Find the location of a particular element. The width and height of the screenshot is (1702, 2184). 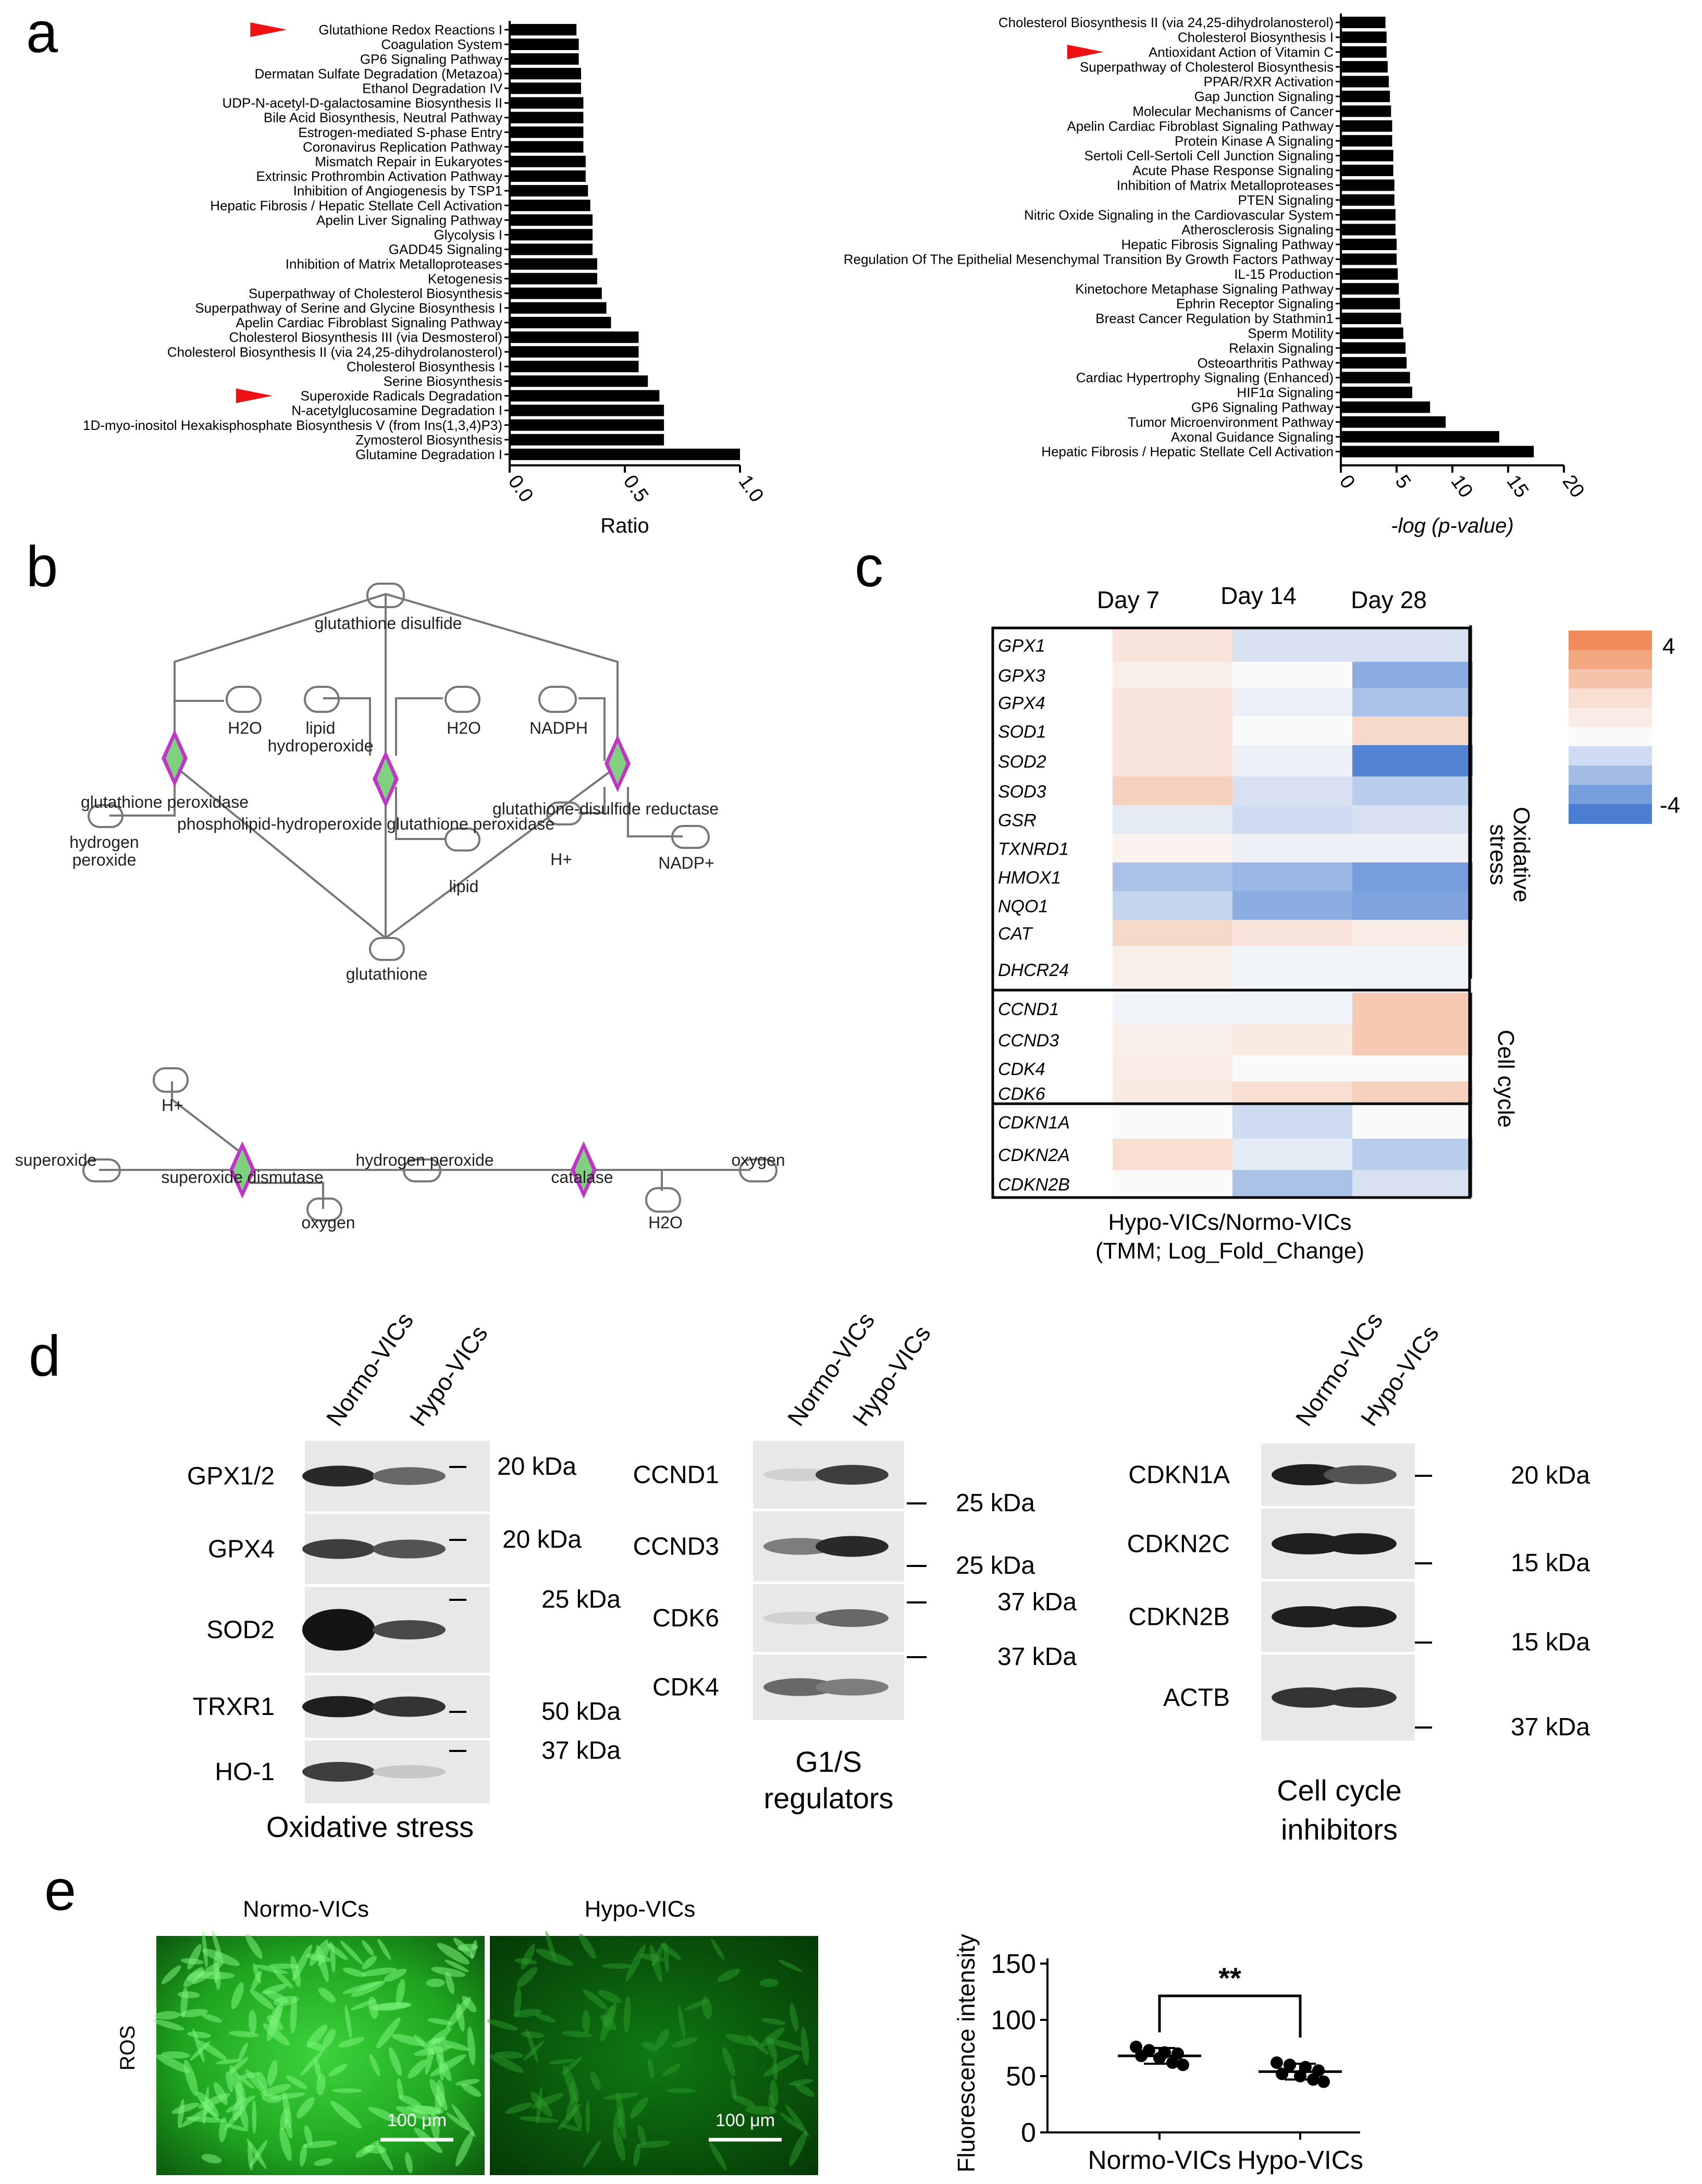

highlight-arrow-icon is located at coordinates (268, 29).